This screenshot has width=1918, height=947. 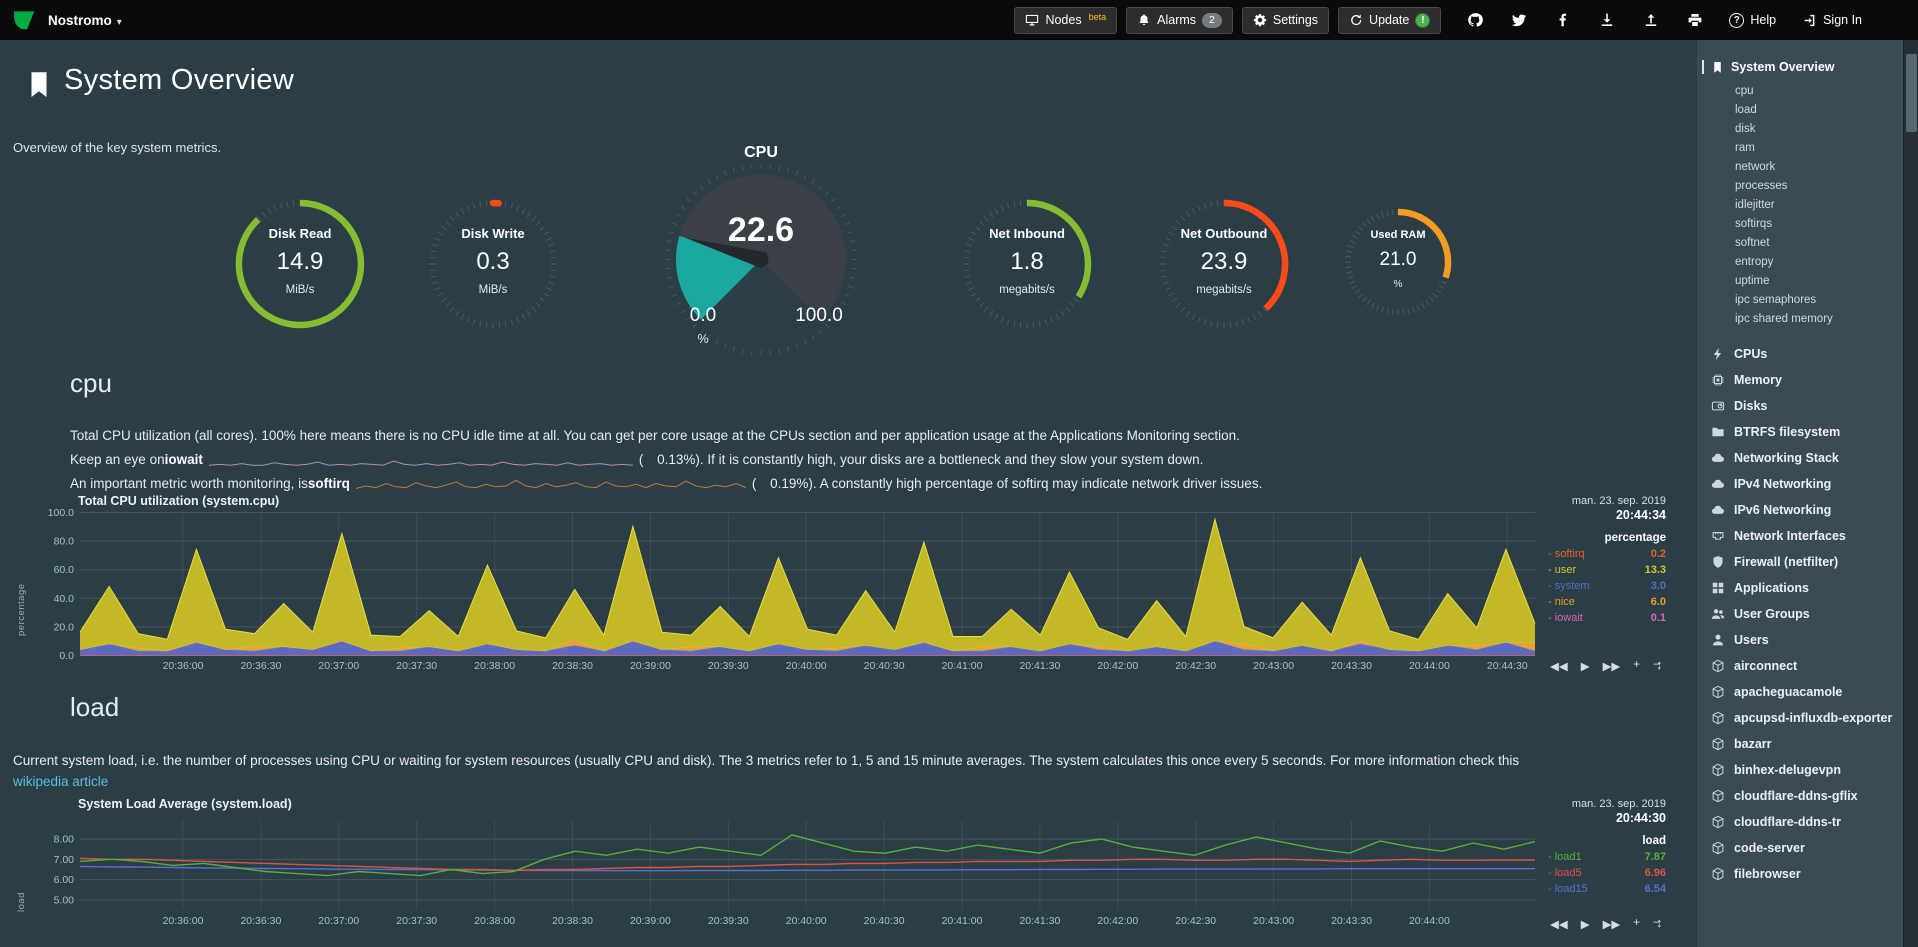 What do you see at coordinates (1475, 20) in the screenshot?
I see `github-icon` at bounding box center [1475, 20].